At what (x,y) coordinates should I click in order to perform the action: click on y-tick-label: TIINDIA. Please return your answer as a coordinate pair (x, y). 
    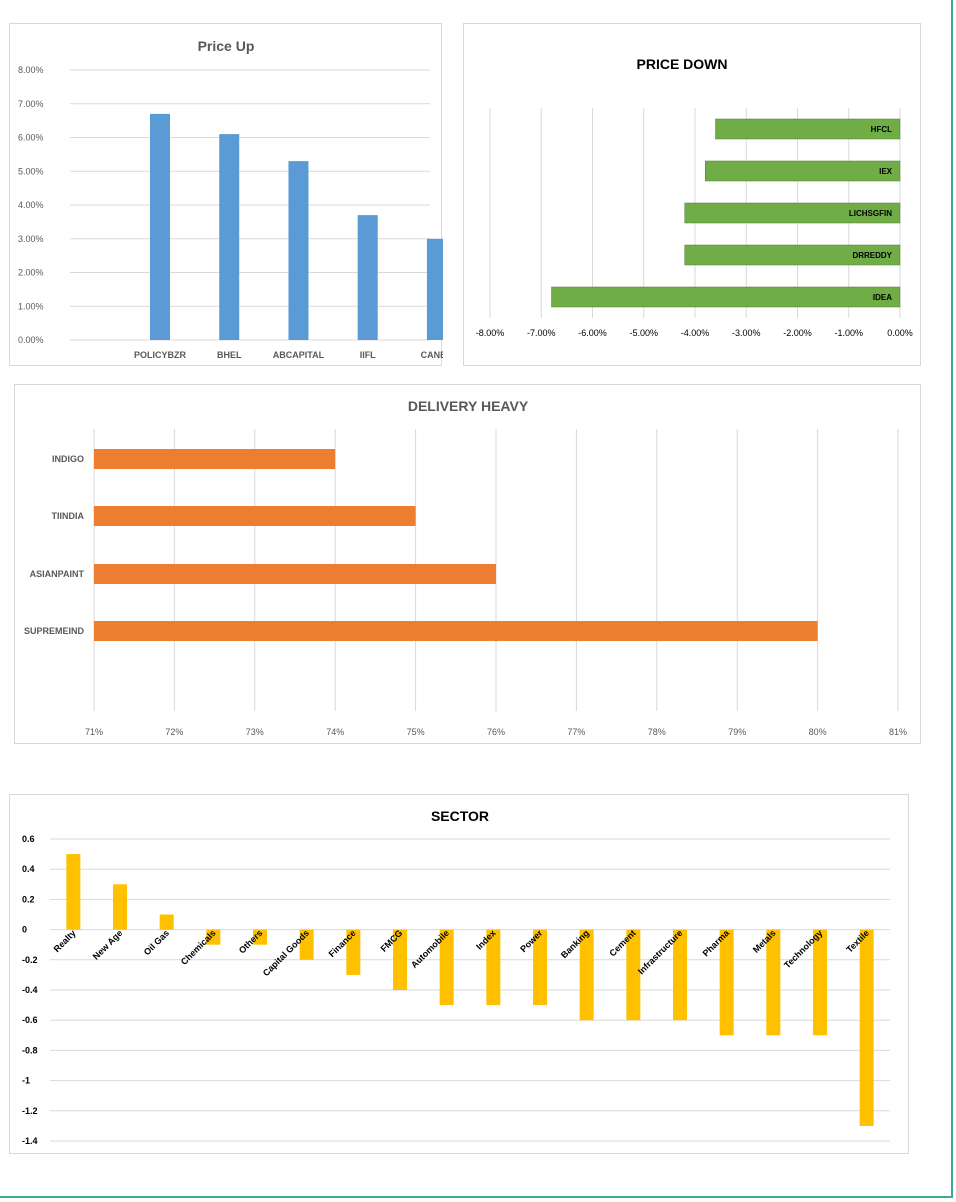
    Looking at the image, I should click on (68, 516).